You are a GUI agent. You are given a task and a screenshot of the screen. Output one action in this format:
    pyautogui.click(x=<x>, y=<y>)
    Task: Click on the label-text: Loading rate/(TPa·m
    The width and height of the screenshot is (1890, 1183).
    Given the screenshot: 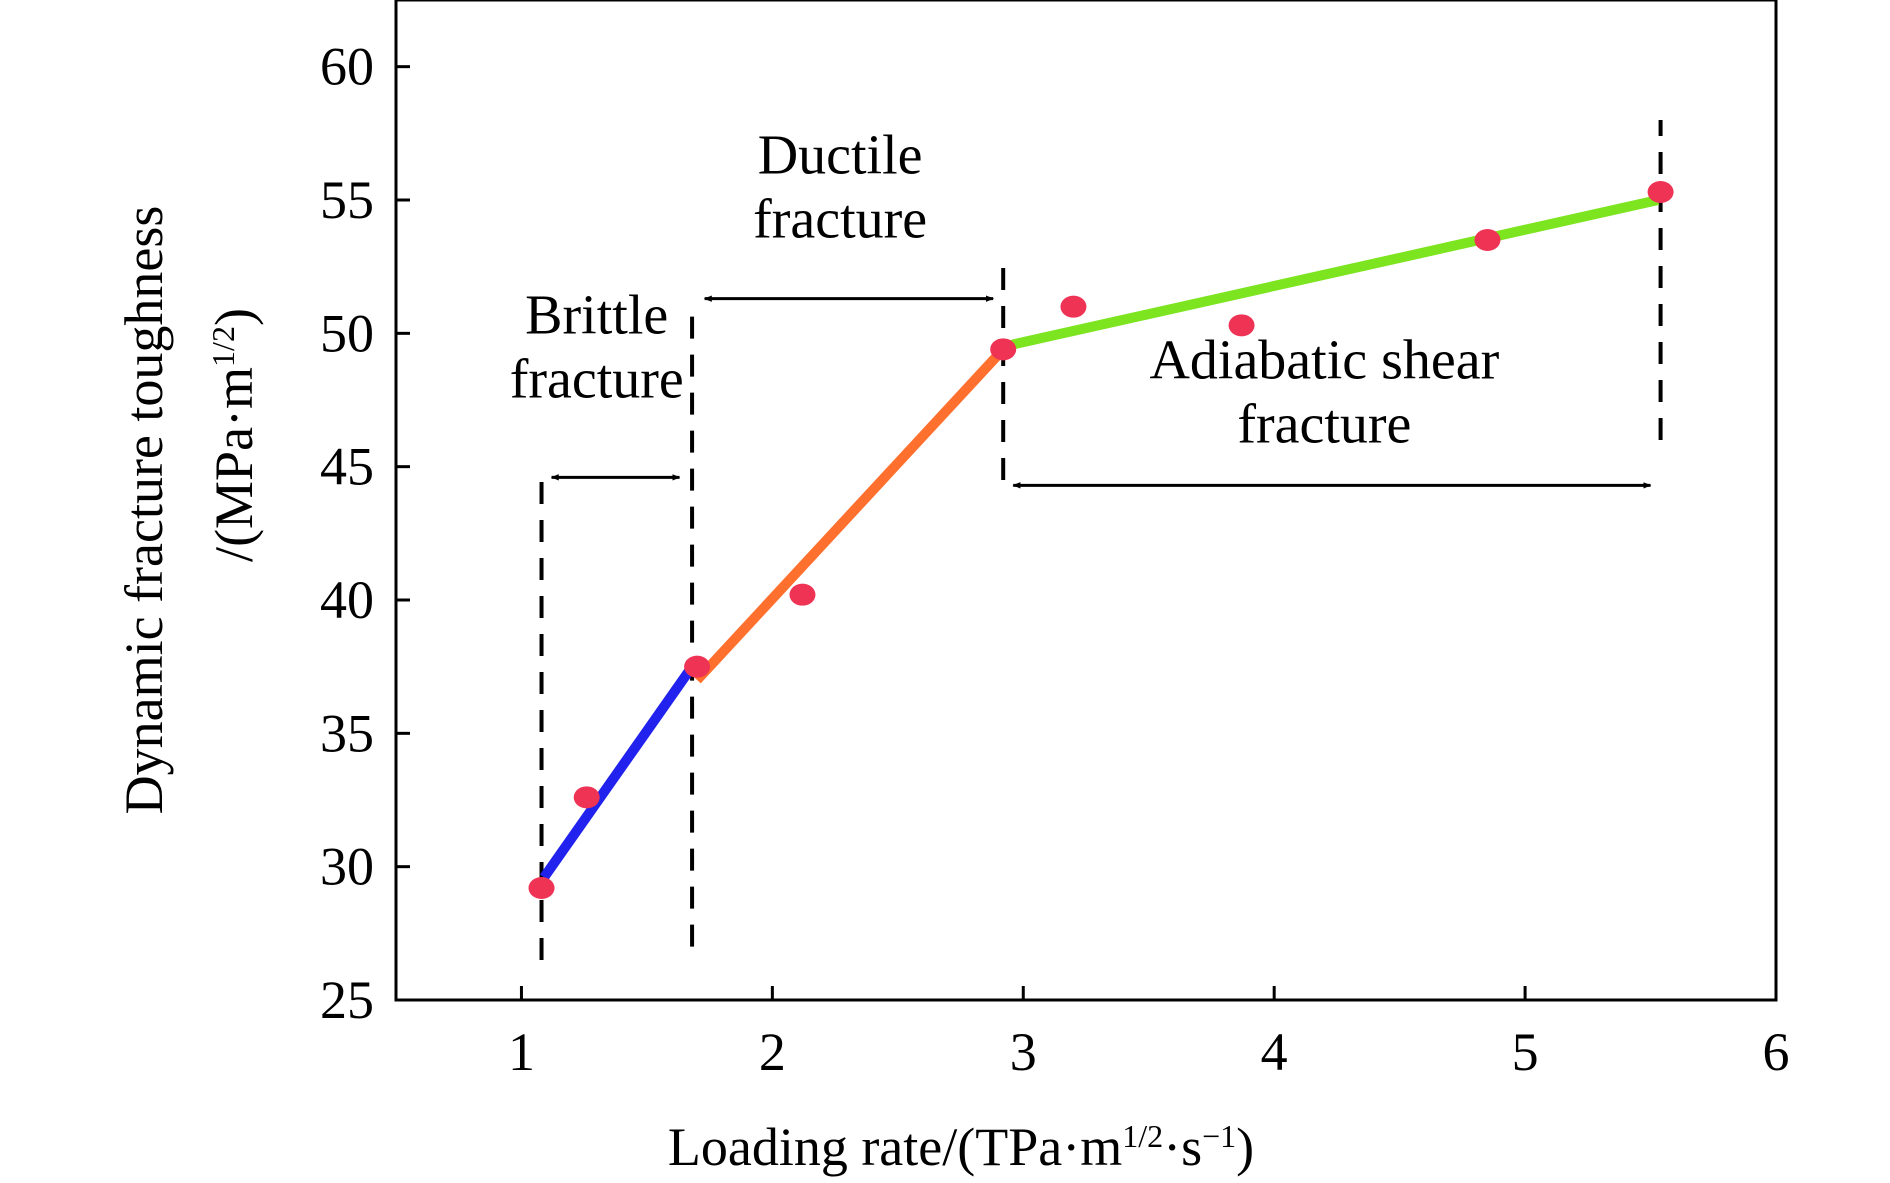 What is the action you would take?
    pyautogui.click(x=895, y=1147)
    